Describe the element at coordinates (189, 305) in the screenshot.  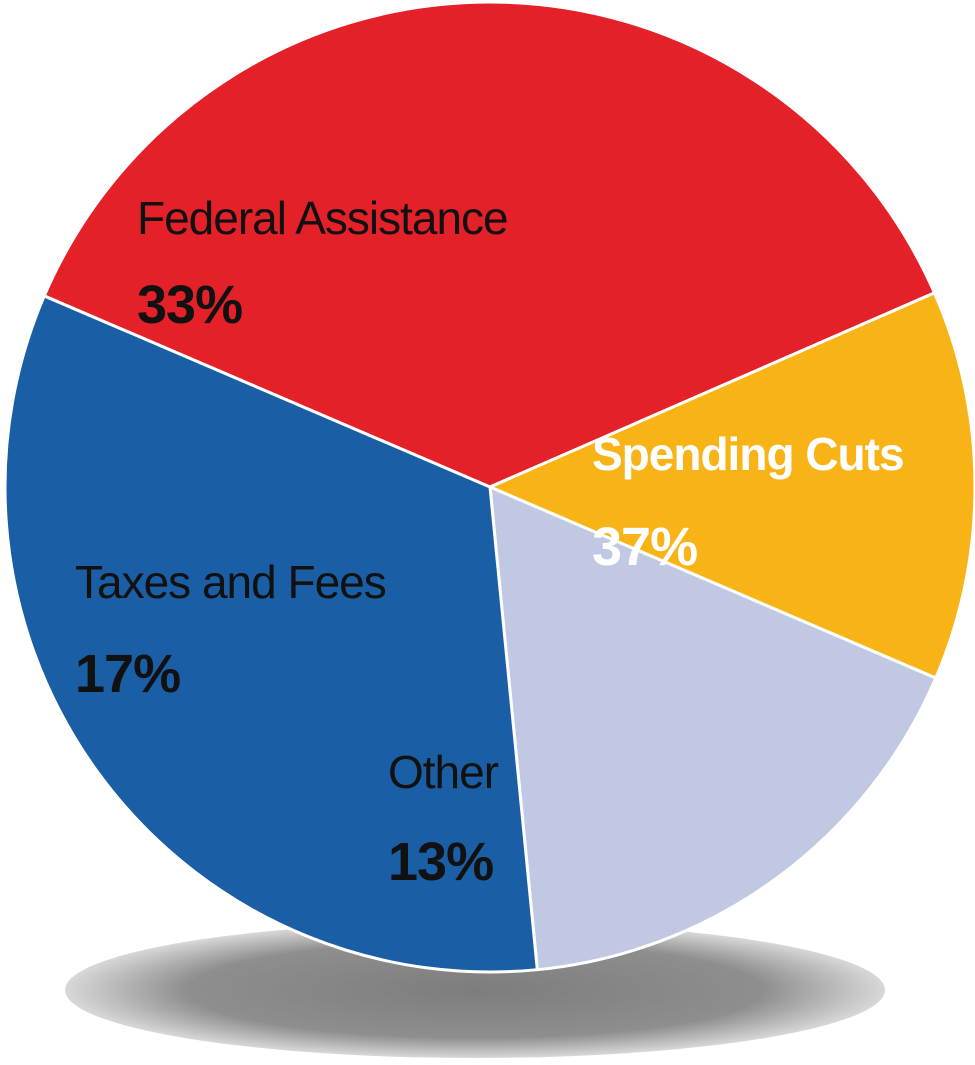
I see `slice-value-federal-assistance: 33%` at that location.